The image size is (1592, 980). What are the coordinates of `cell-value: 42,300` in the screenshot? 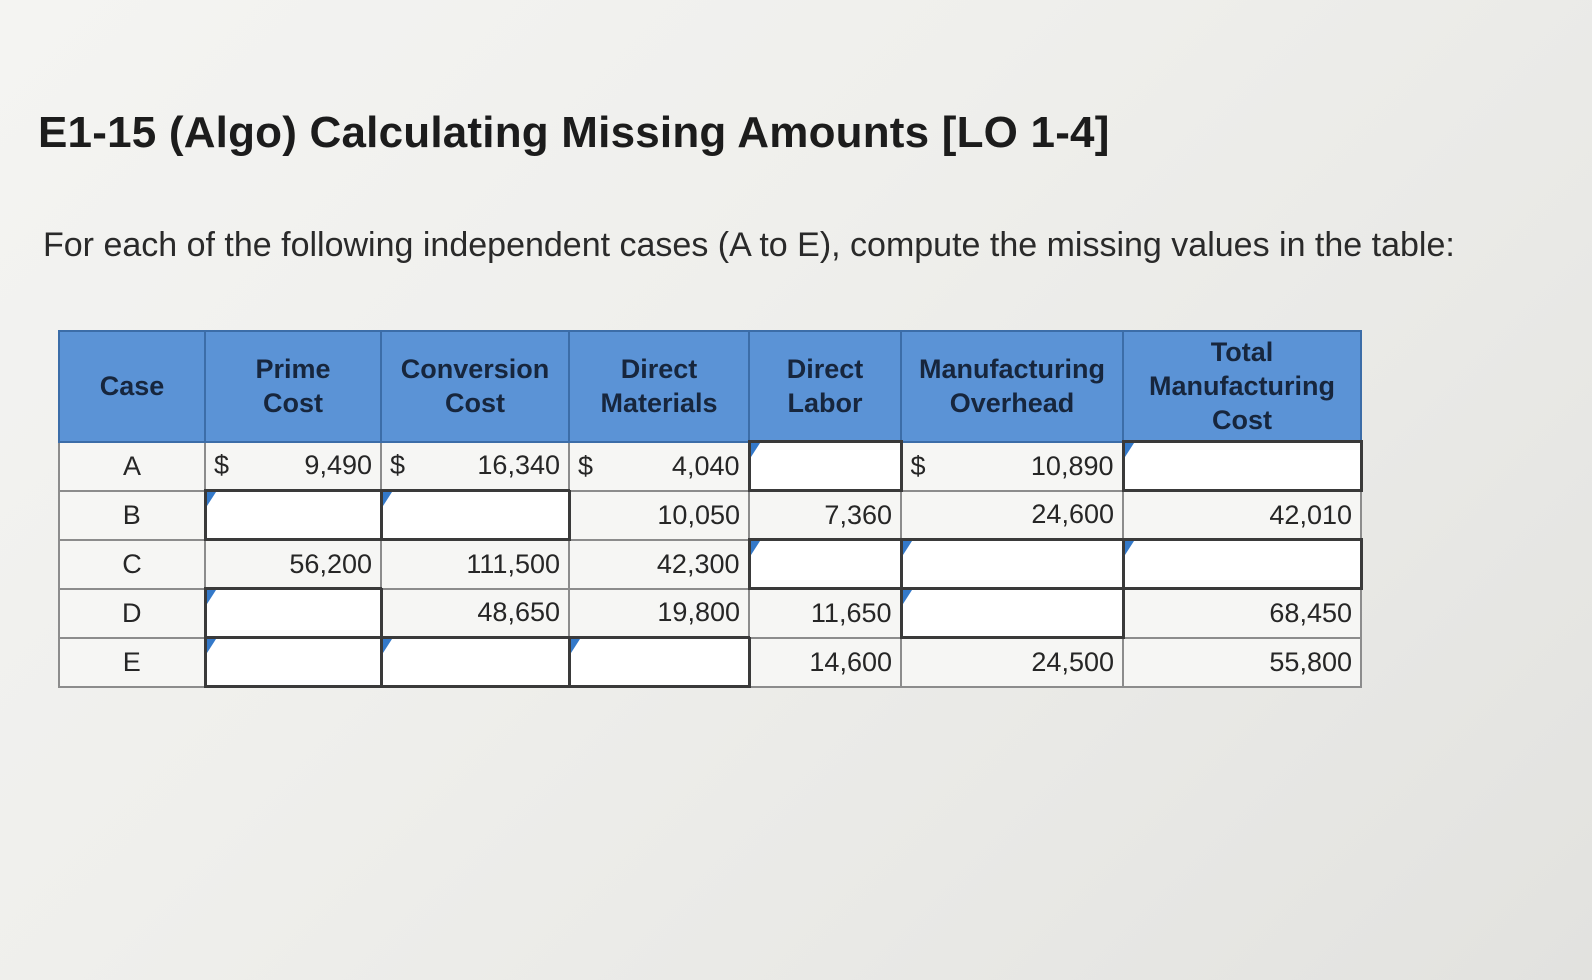 It's located at (698, 563).